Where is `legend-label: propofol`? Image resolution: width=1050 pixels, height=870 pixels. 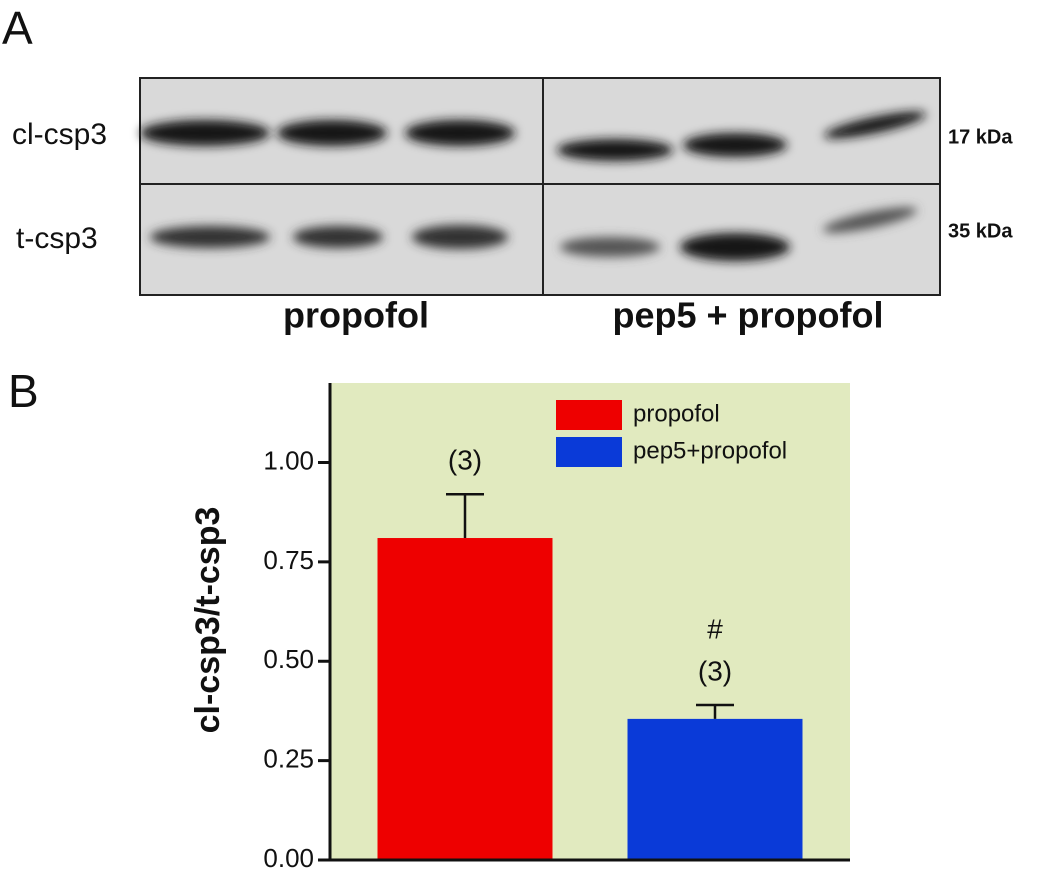 legend-label: propofol is located at coordinates (676, 413).